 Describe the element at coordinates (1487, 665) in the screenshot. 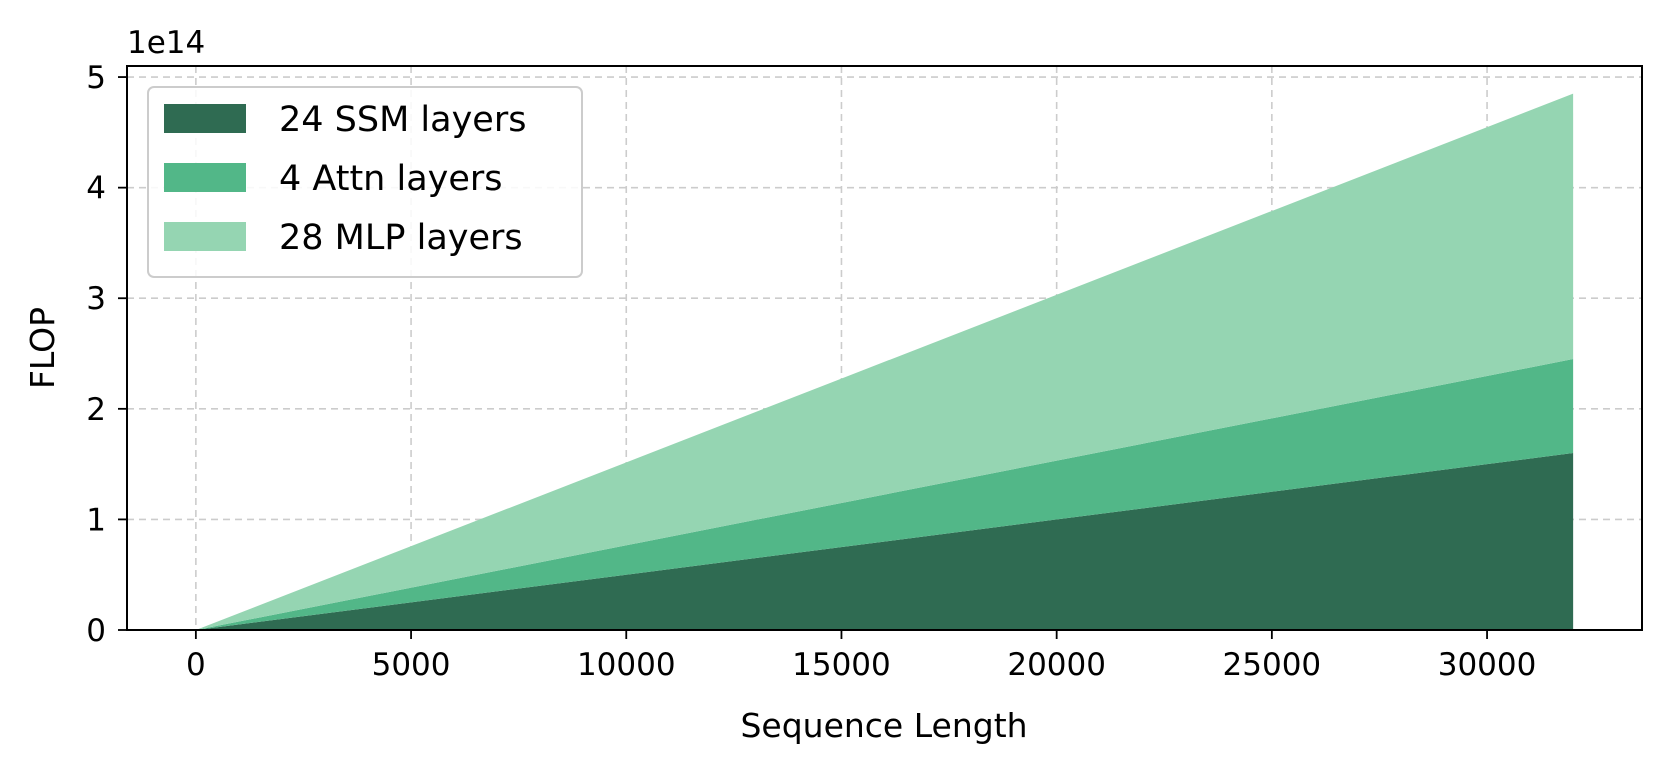

I see `x-tick-label: 30000` at that location.